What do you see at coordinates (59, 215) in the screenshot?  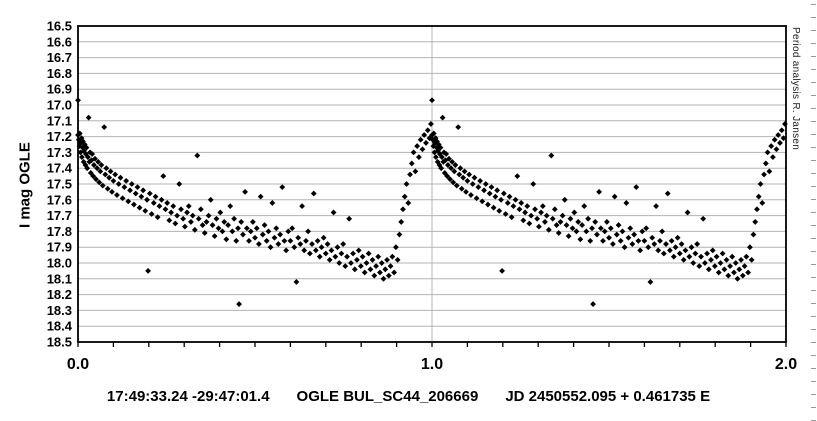 I see `y-tick-label: 17.7` at bounding box center [59, 215].